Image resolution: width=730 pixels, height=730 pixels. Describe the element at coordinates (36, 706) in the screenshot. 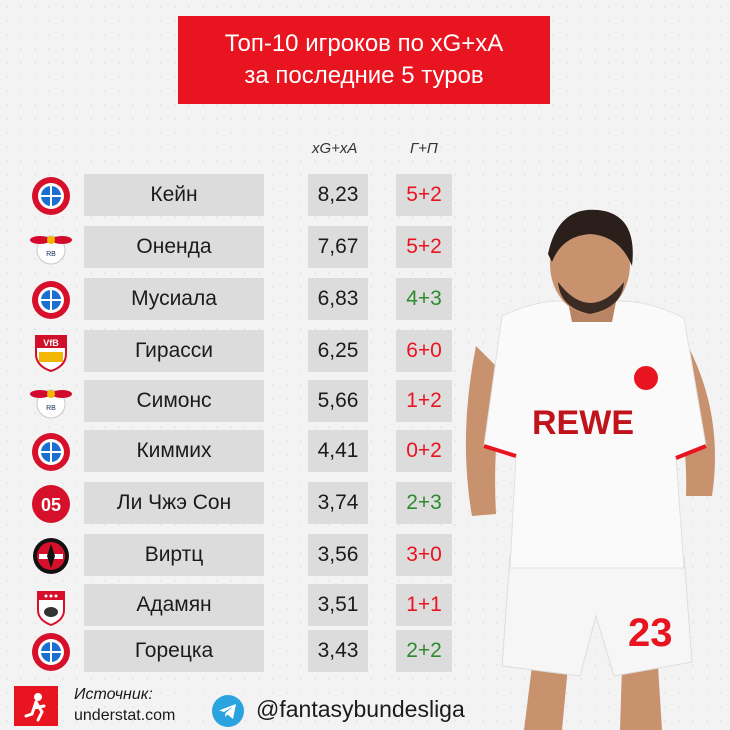

I see `fantasy-bundesliga-logo-icon` at that location.